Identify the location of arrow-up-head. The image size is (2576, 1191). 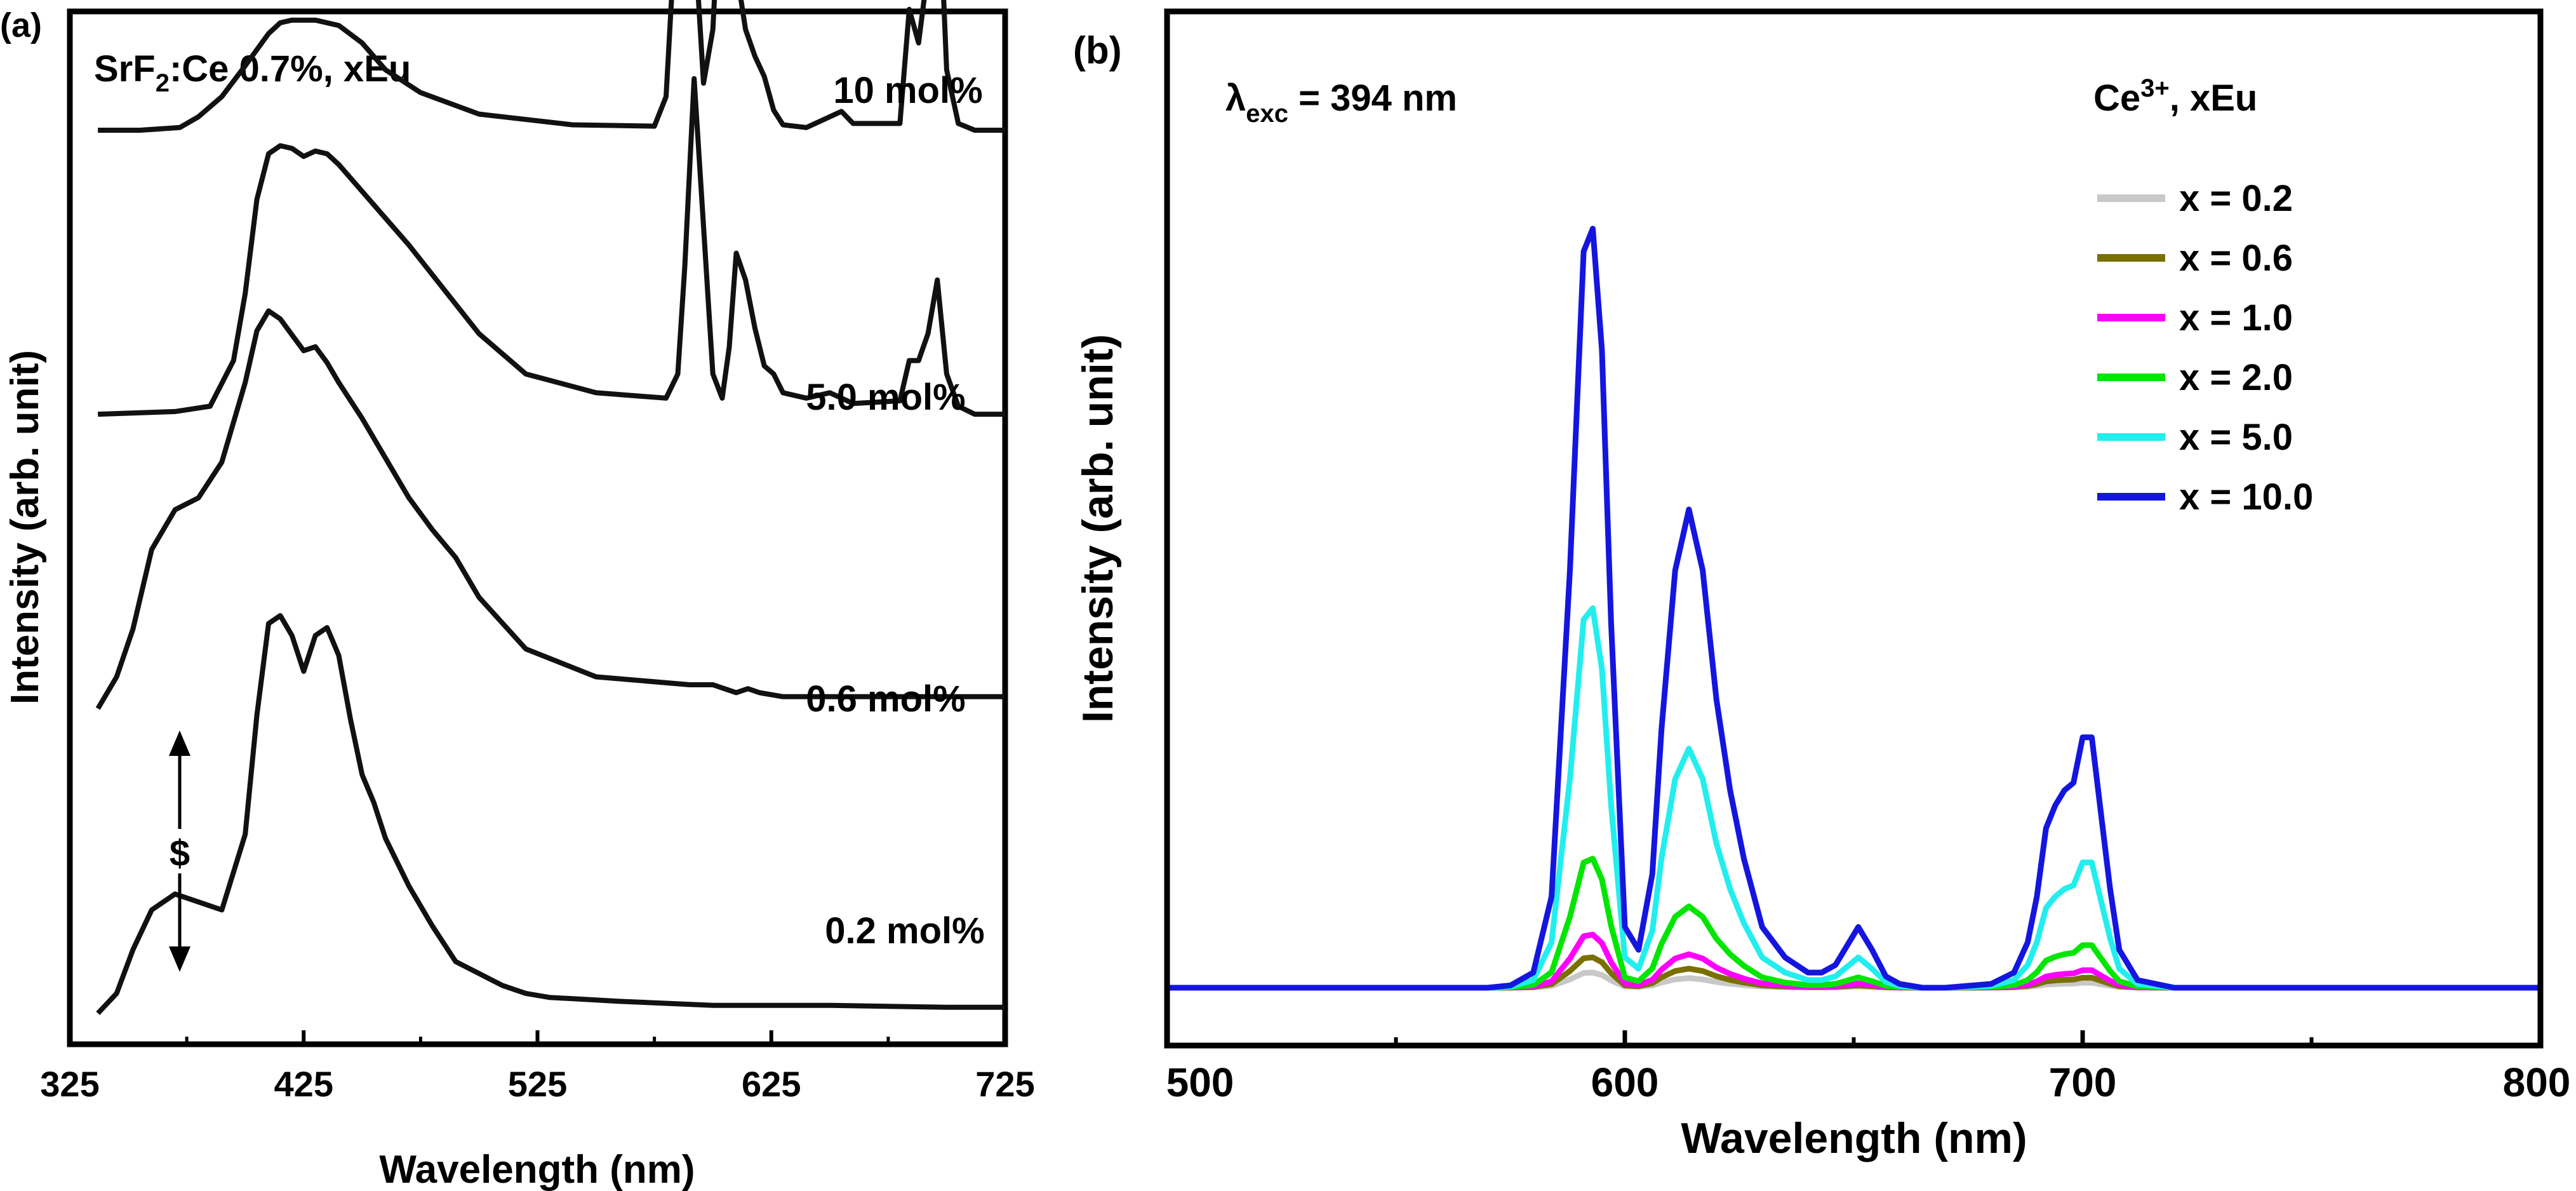
(180, 743).